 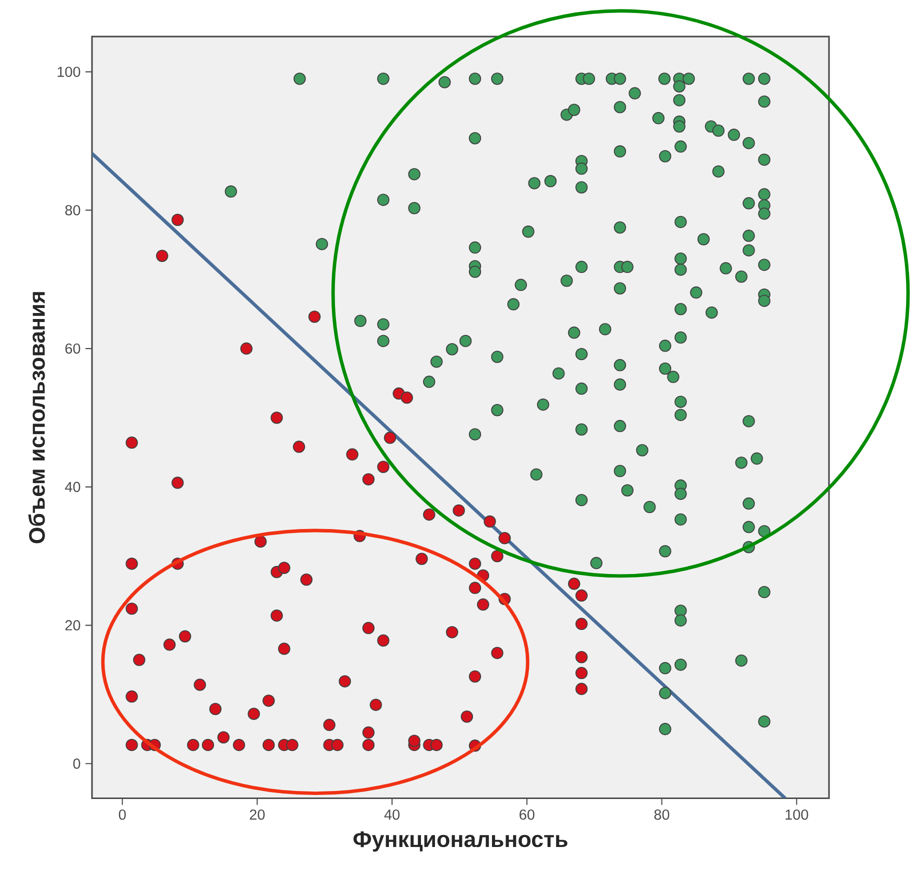 What do you see at coordinates (460, 841) in the screenshot?
I see `x-axis-title: Функциональность` at bounding box center [460, 841].